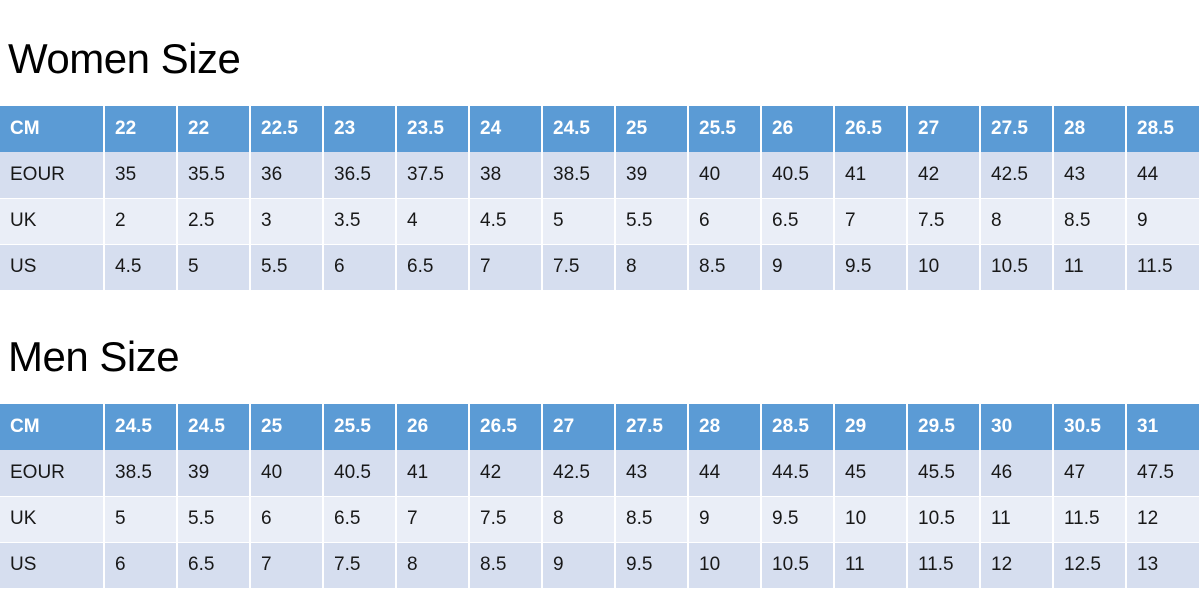 The width and height of the screenshot is (1202, 589). I want to click on women-header-cm-cell: 22, so click(141, 129).